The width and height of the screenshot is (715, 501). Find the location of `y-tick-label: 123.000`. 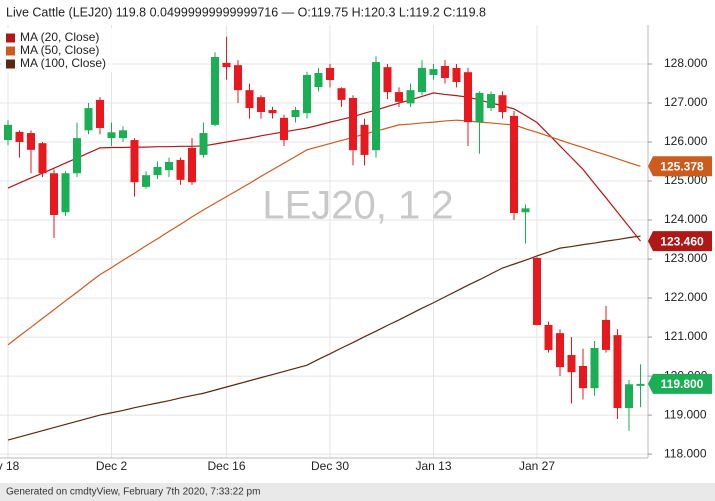

y-tick-label: 123.000 is located at coordinates (686, 258).